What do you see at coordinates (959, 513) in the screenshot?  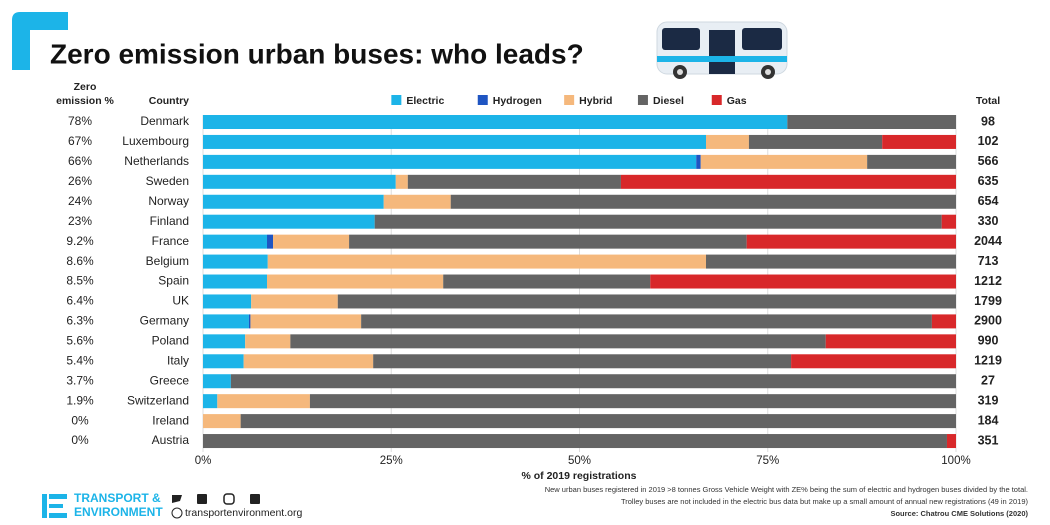 I see `source: Source: Chatrou CME Solutions (2020)` at bounding box center [959, 513].